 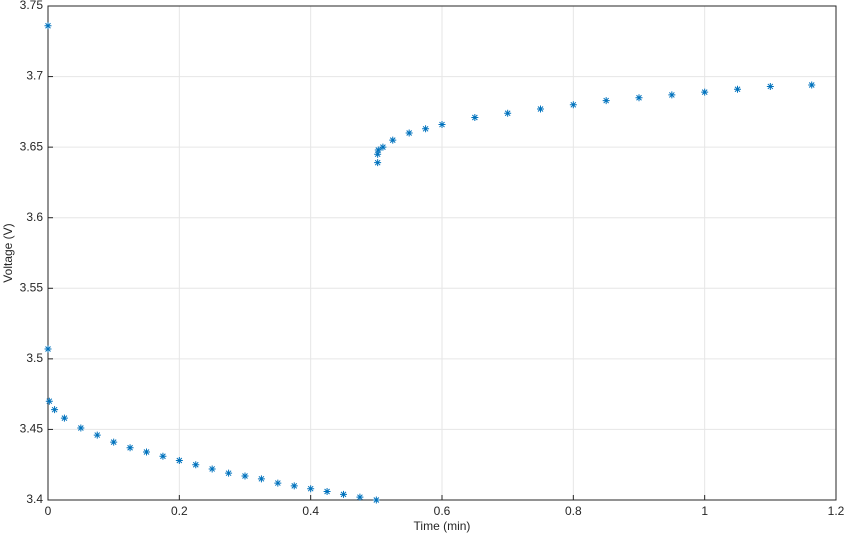 I want to click on y-tick-label: 3.7, so click(x=34, y=76).